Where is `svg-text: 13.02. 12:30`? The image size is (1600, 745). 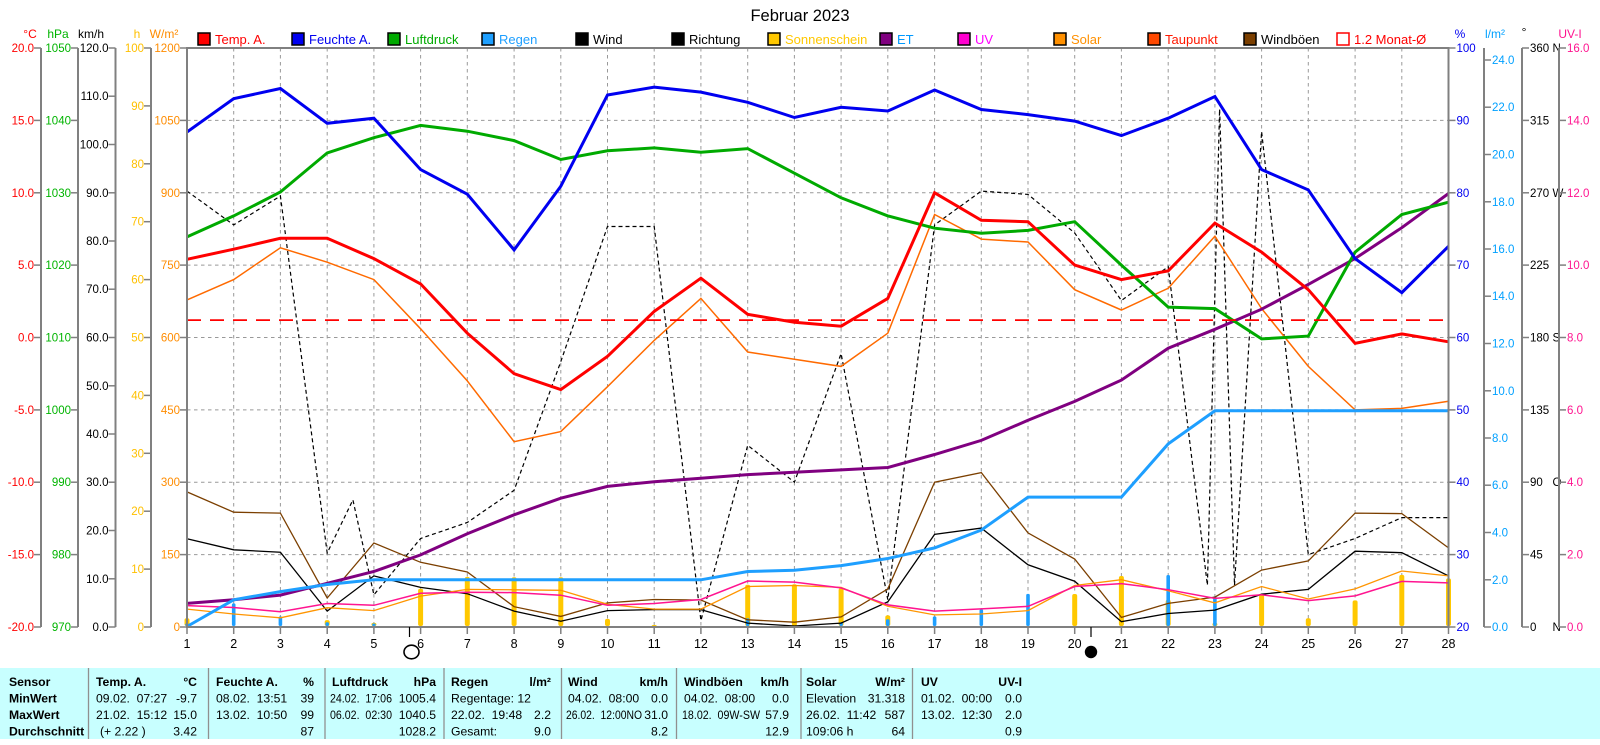 svg-text: 13.02. 12:30 is located at coordinates (956, 715).